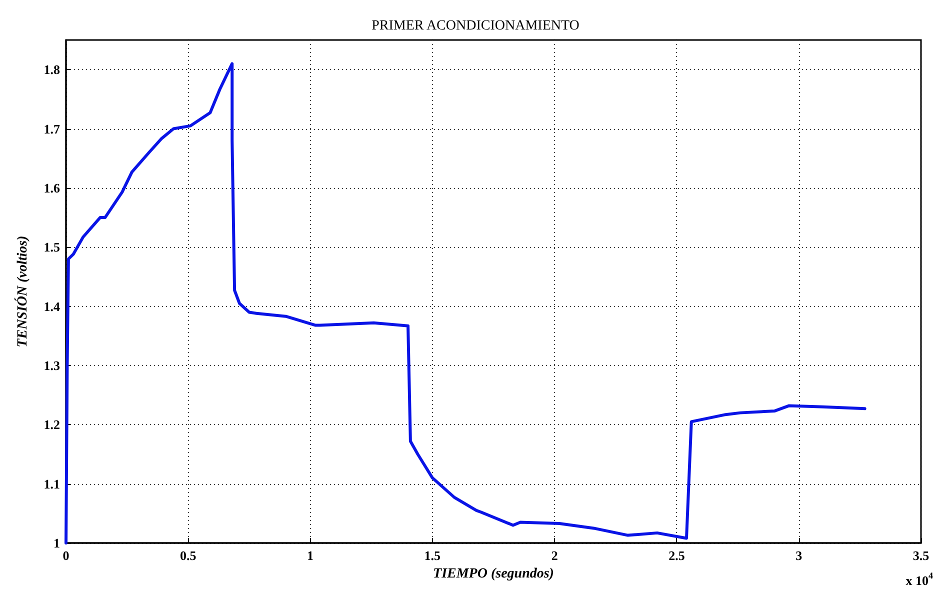 The image size is (951, 599). What do you see at coordinates (799, 555) in the screenshot?
I see `x-tick-label: 3` at bounding box center [799, 555].